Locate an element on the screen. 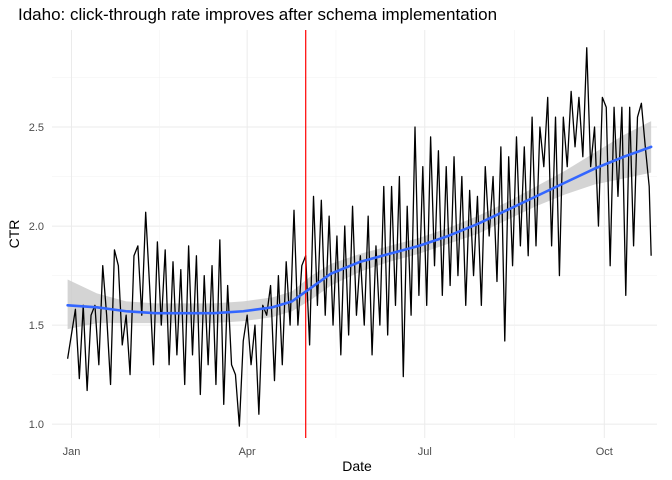 This screenshot has height=480, width=672. x-axis-label: Date is located at coordinates (357, 466).